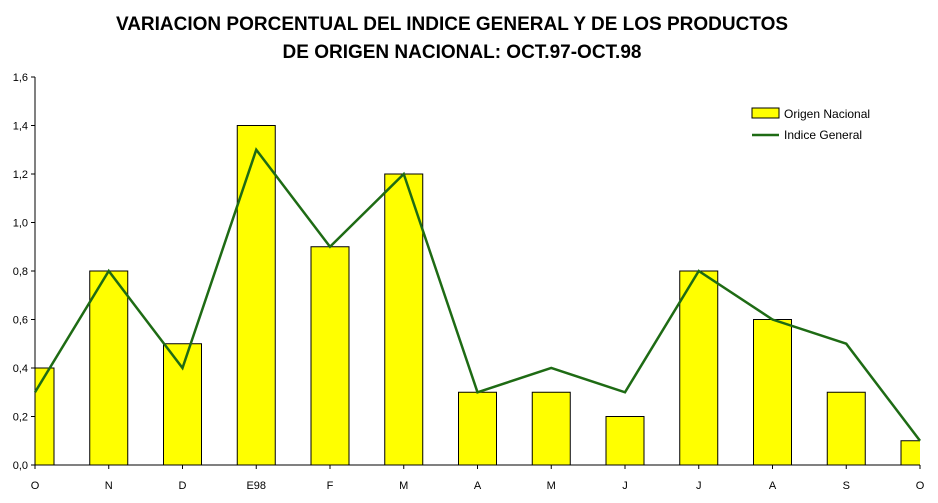  Describe the element at coordinates (20, 369) in the screenshot. I see `y-tick-label-2: 0,4` at that location.